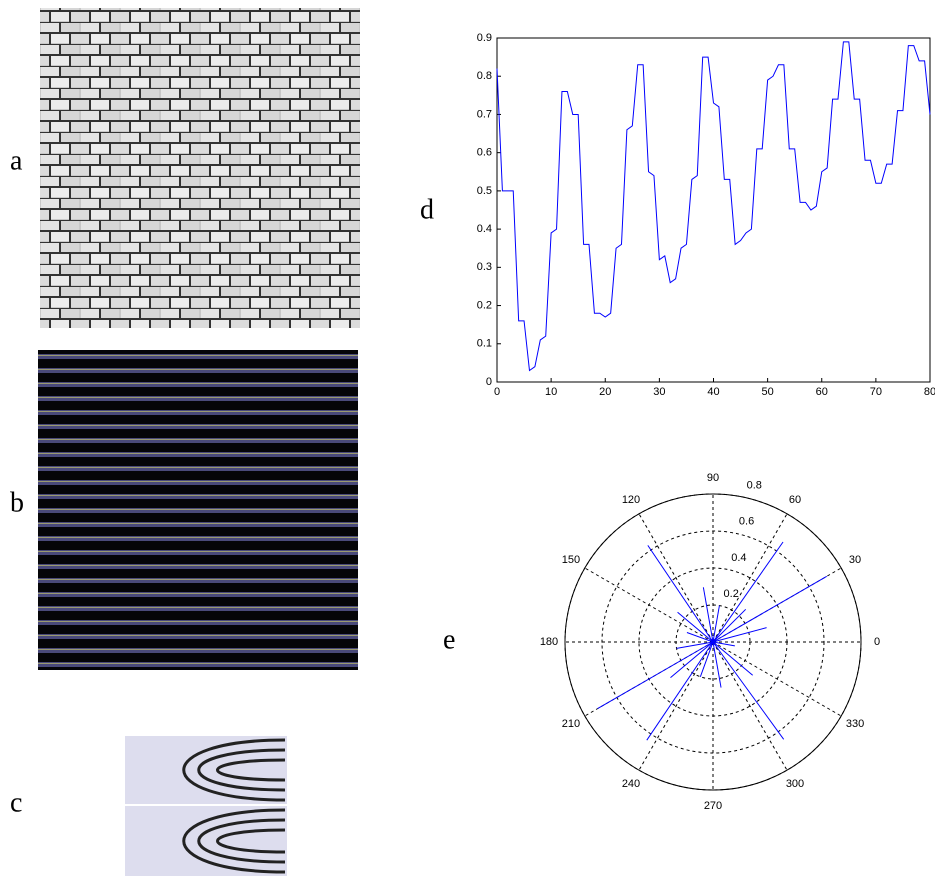 This screenshot has height=877, width=935. I want to click on y-tick-label: 0.1, so click(484, 344).